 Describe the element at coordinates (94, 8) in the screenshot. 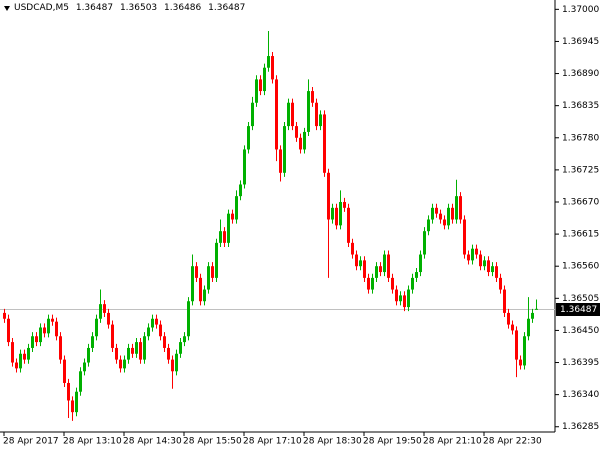

I see `last-open: 1.36487` at that location.